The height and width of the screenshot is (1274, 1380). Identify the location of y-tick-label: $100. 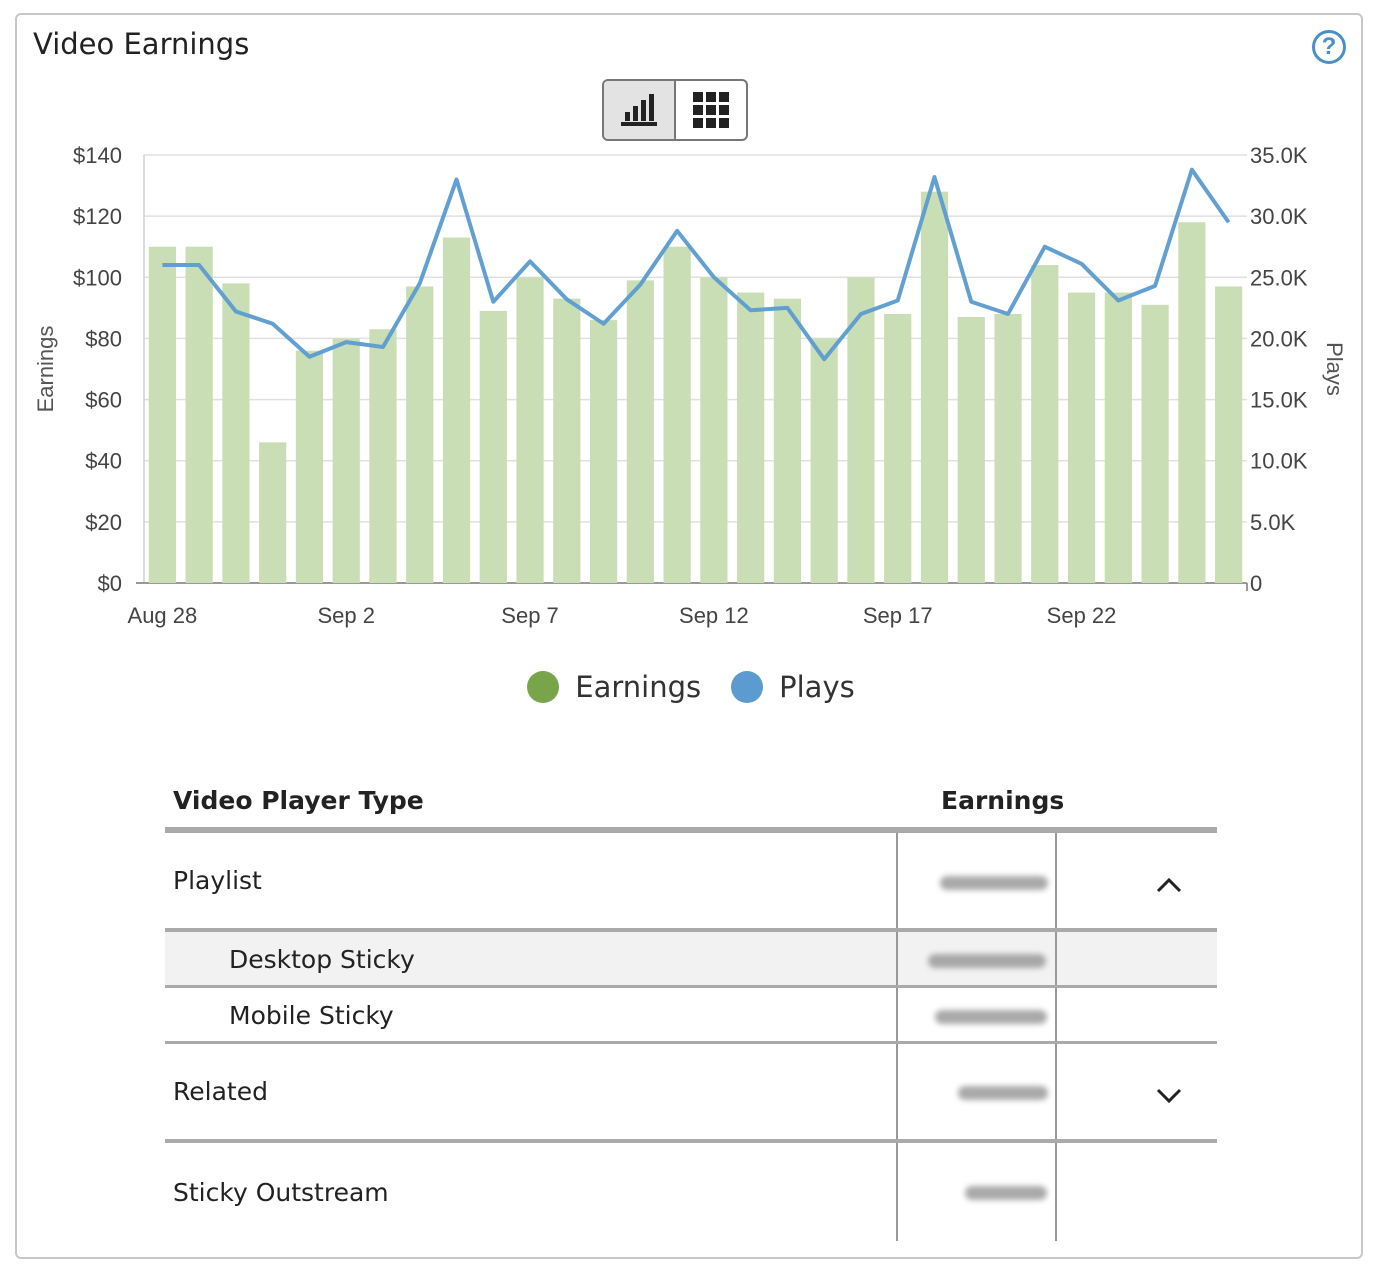
(97, 277).